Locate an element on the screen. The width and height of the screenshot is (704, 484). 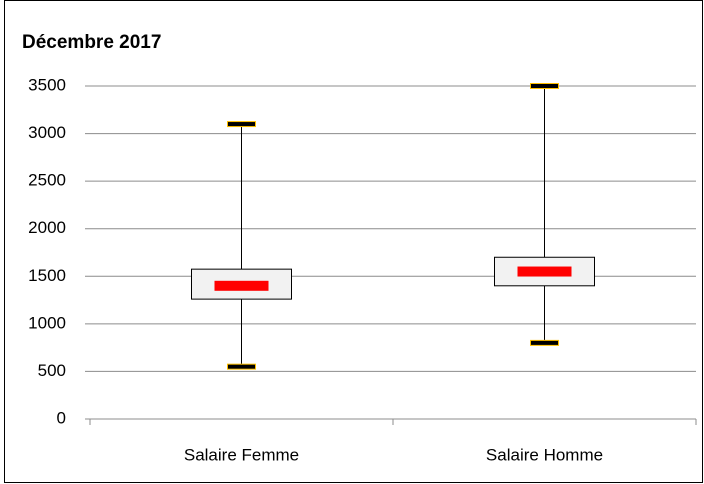
y-tick-label: 500 is located at coordinates (52, 370).